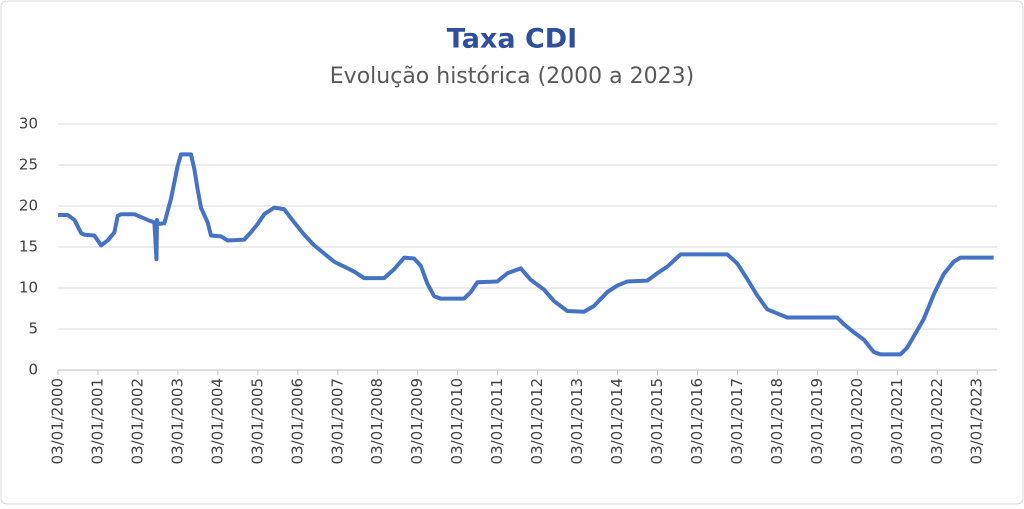 The height and width of the screenshot is (509, 1024). I want to click on x-tick-label: 03/01/2014, so click(617, 421).